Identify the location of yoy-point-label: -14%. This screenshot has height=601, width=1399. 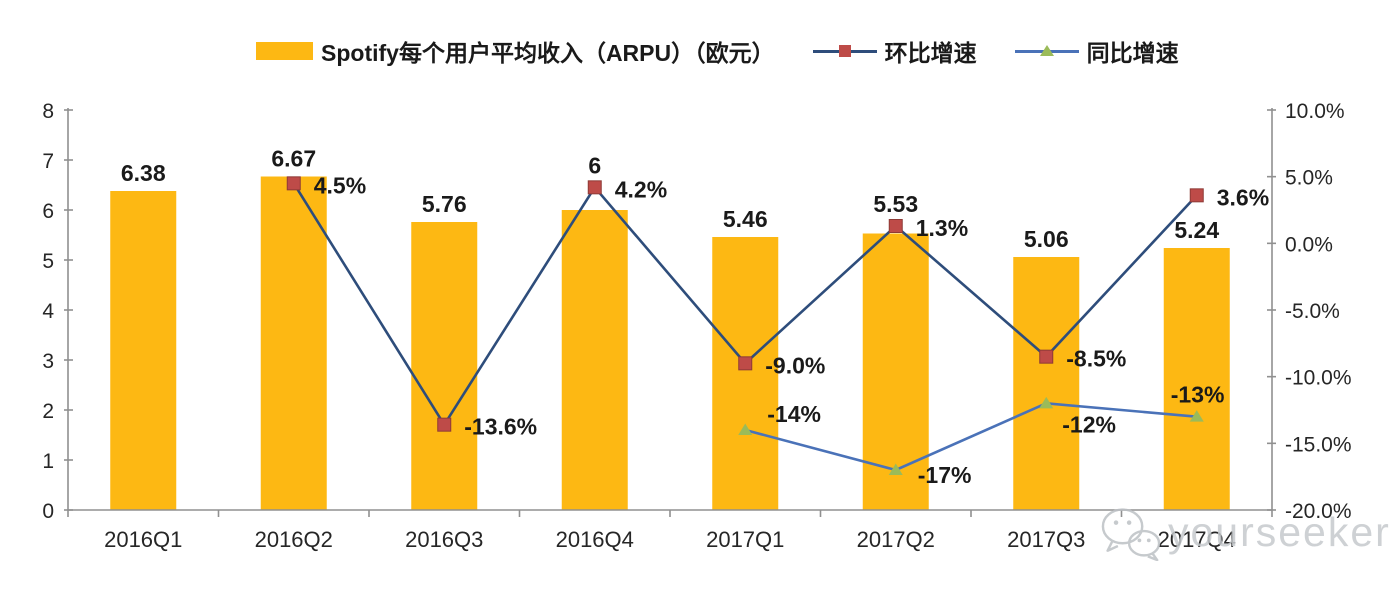
(794, 414).